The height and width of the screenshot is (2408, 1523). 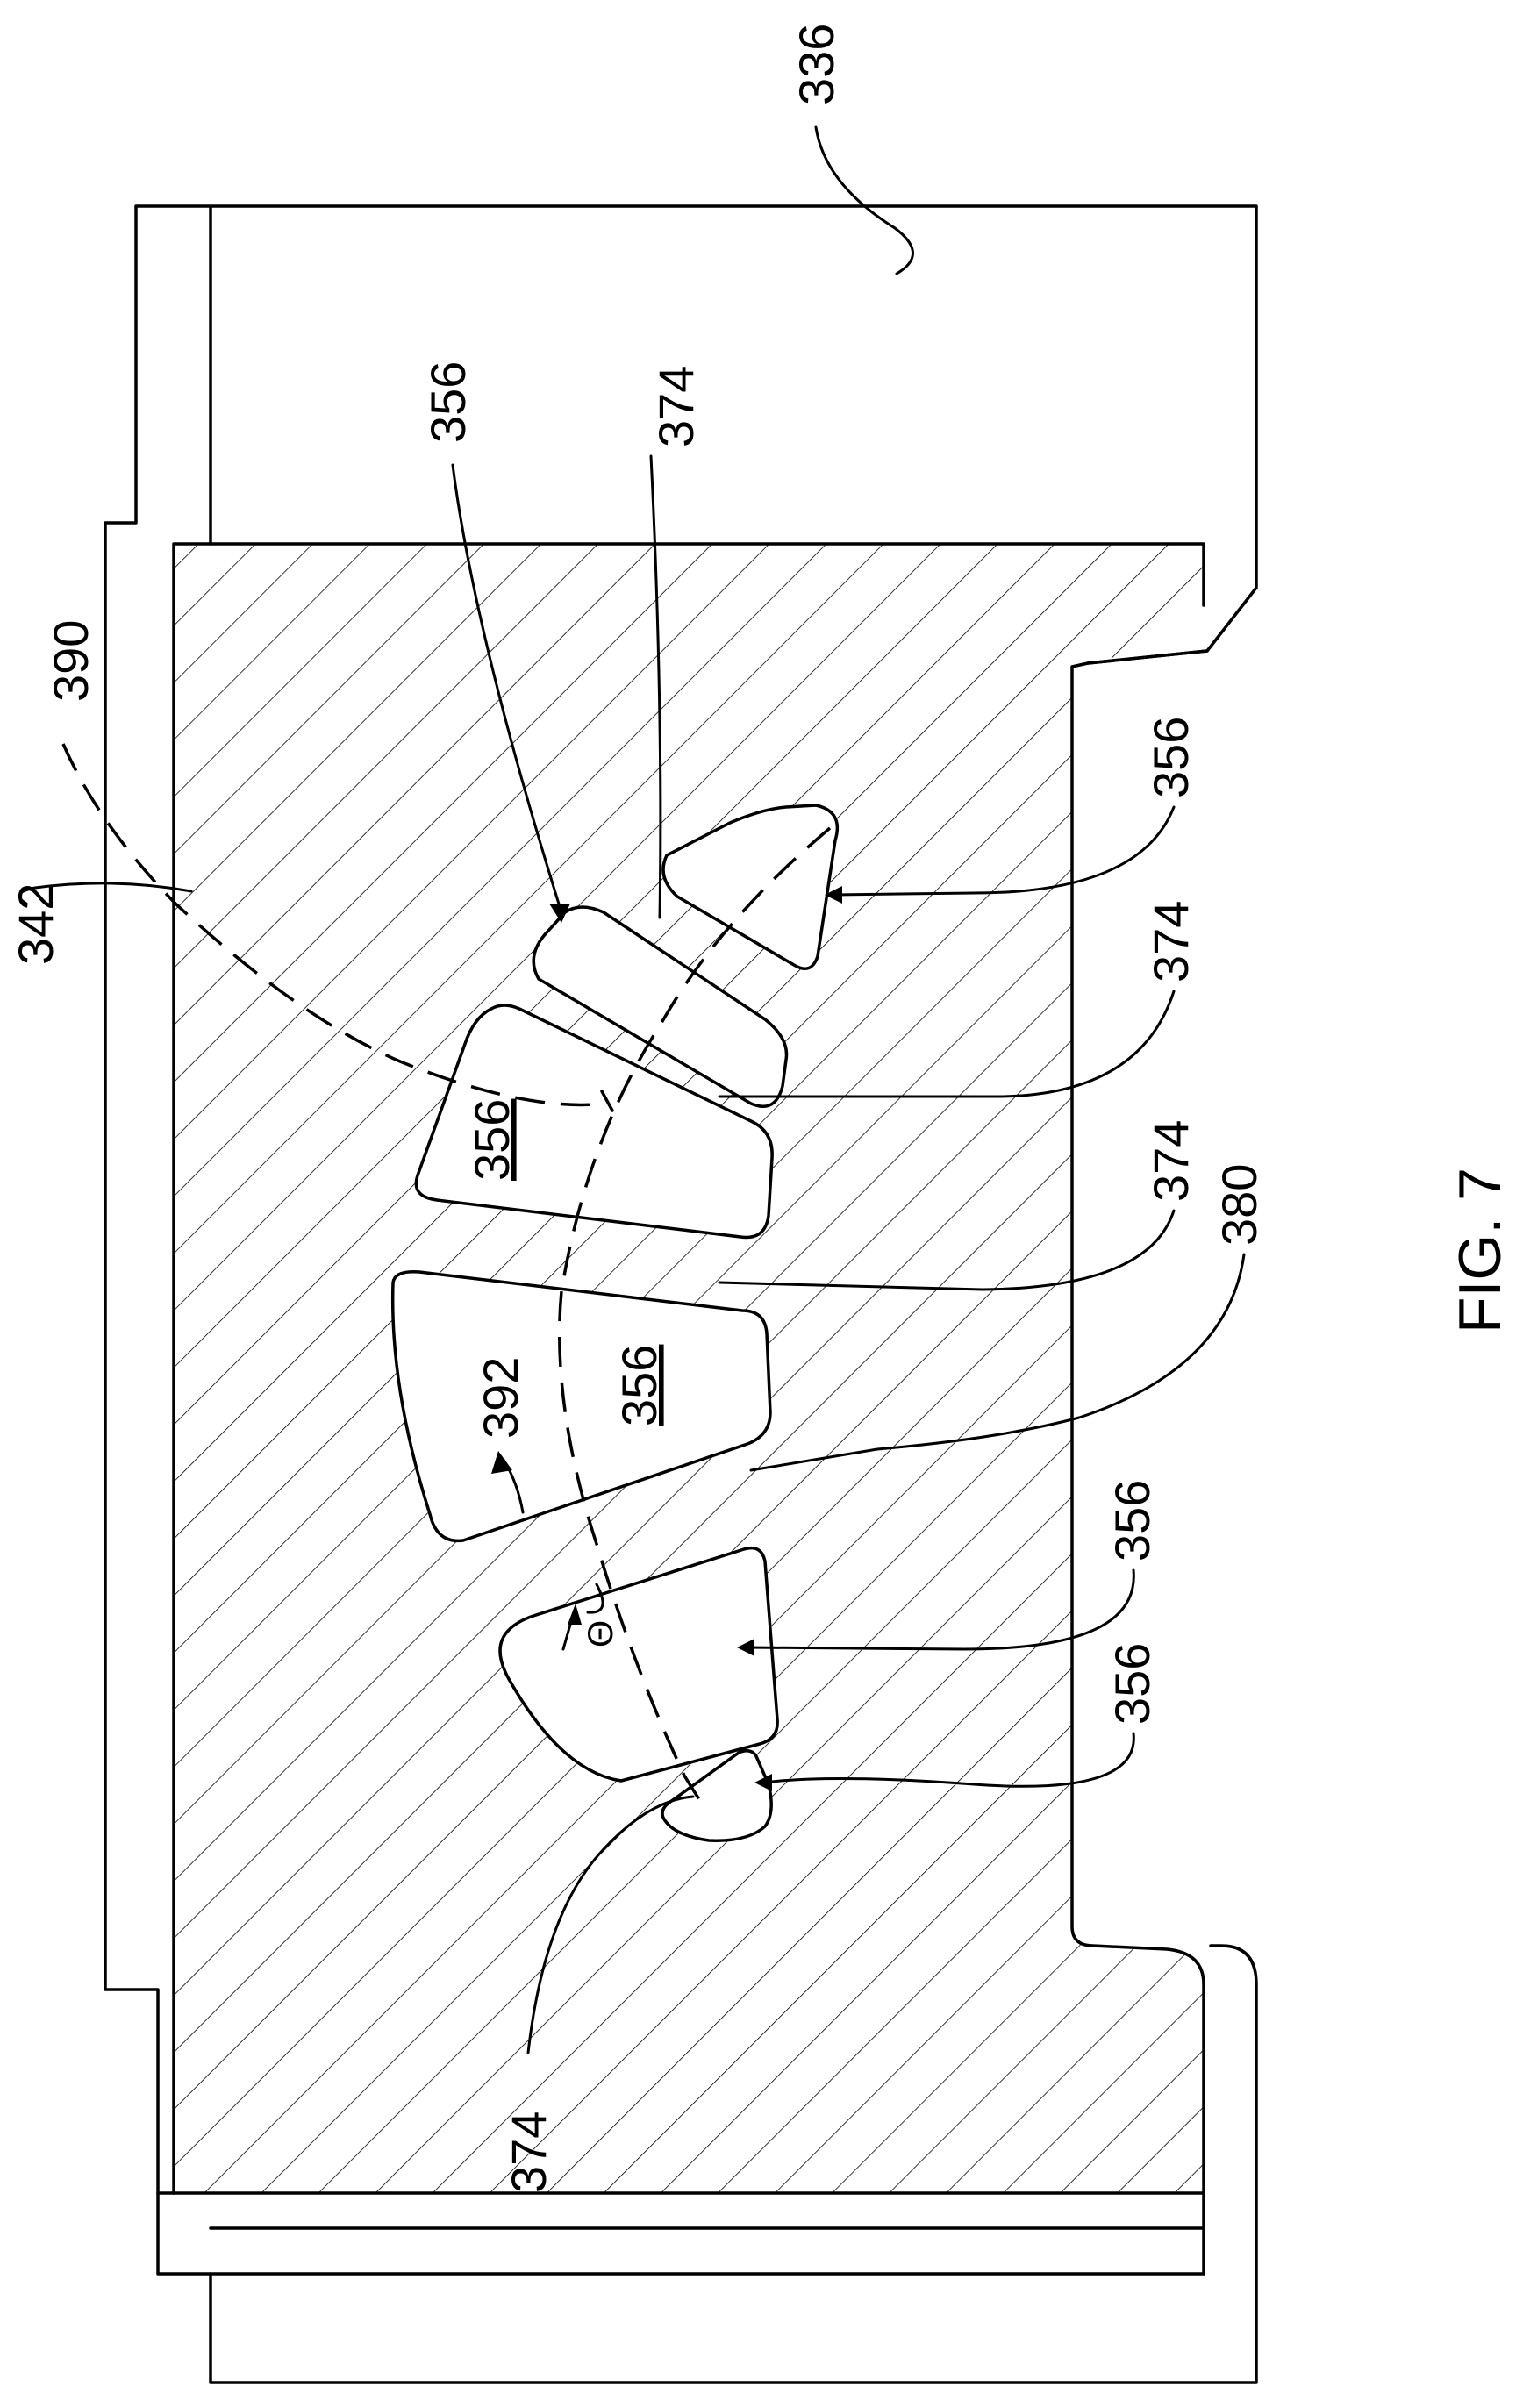 I want to click on label-374-upper-mid: 374, so click(x=1171, y=941).